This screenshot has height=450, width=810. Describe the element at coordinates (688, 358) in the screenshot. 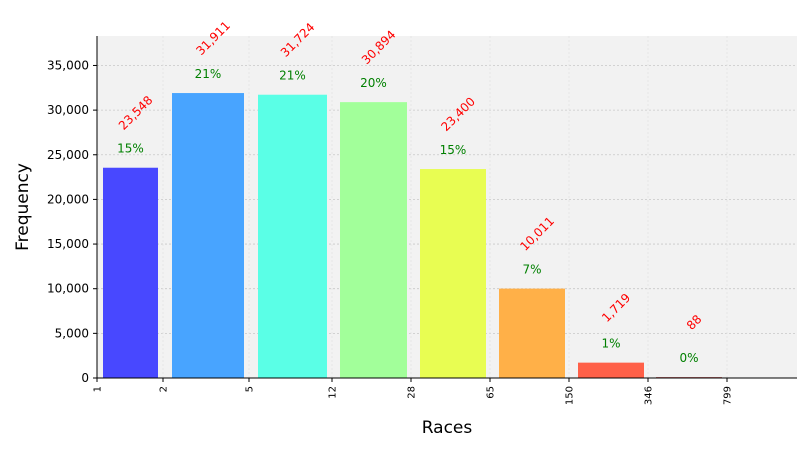

I see `percent-label: 0%` at that location.